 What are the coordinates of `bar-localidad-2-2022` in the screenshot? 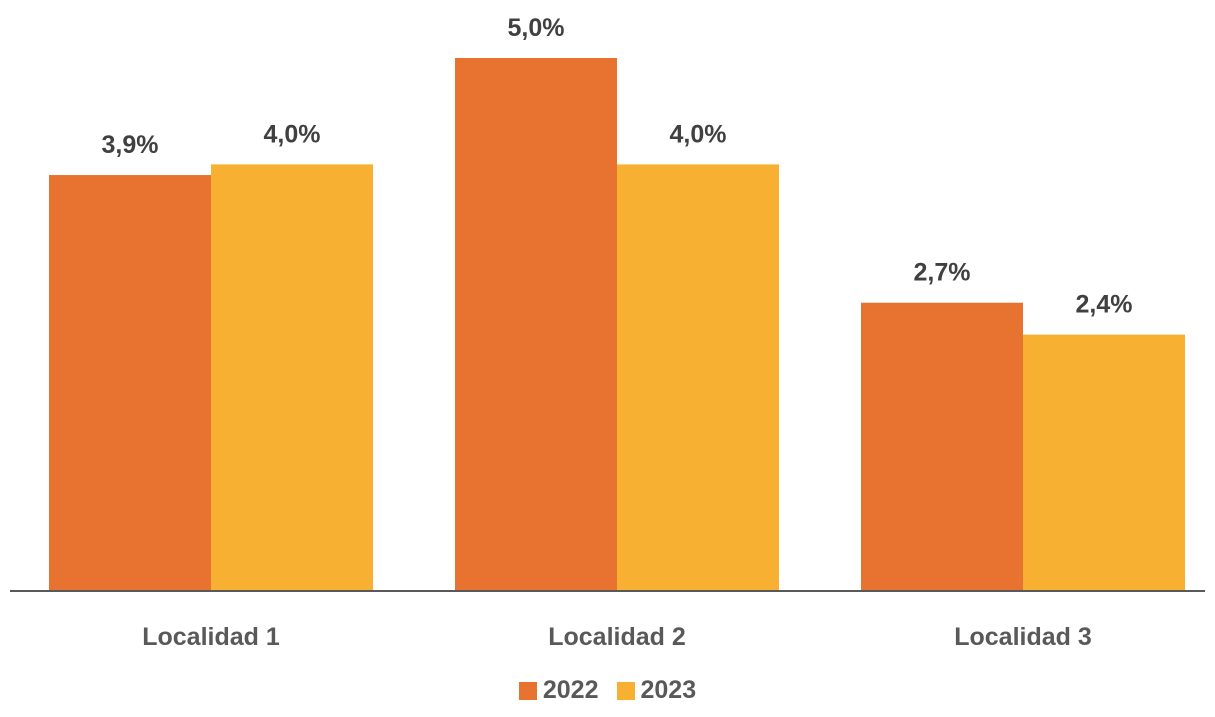 It's located at (536, 324).